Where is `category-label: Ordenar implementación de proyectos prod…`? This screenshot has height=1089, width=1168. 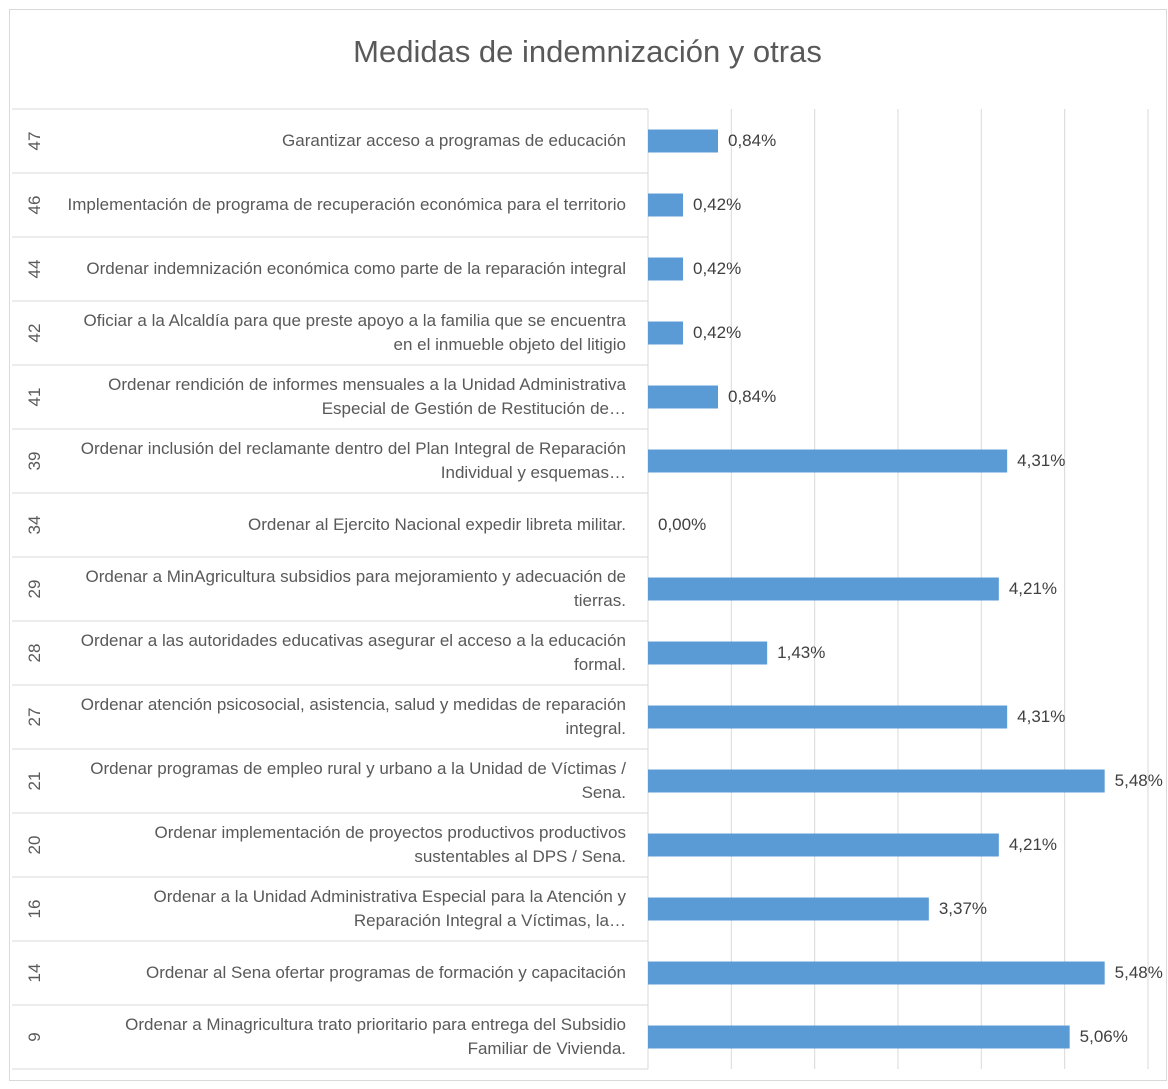 category-label: Ordenar implementación de proyectos prod… is located at coordinates (390, 844).